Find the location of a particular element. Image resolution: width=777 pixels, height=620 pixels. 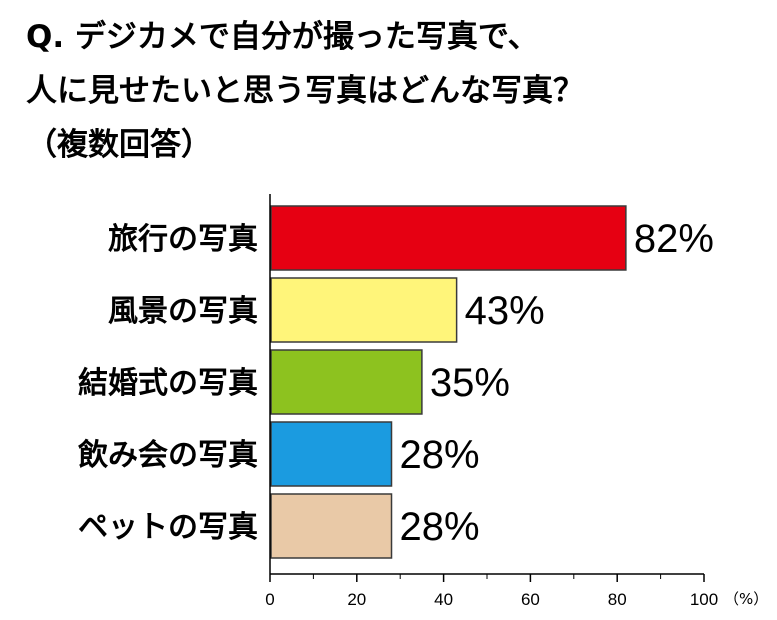

title-line-1: Q. デジカメで自分が撮った写真で、 is located at coordinates (282, 37).